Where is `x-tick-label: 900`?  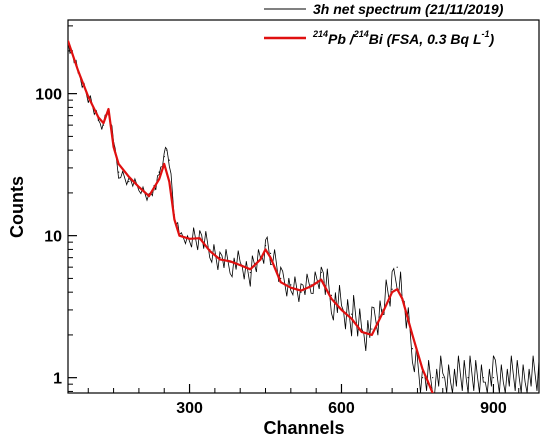
x-tick-label: 900 is located at coordinates (493, 408).